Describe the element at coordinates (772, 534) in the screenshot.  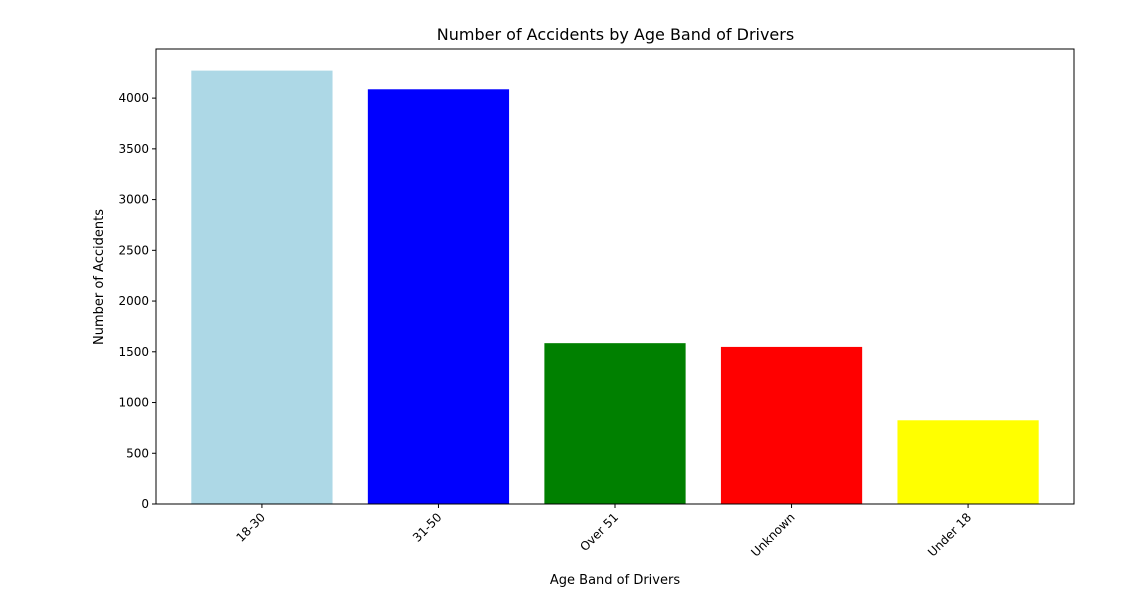
I see `x-tick-label: Unknown` at that location.